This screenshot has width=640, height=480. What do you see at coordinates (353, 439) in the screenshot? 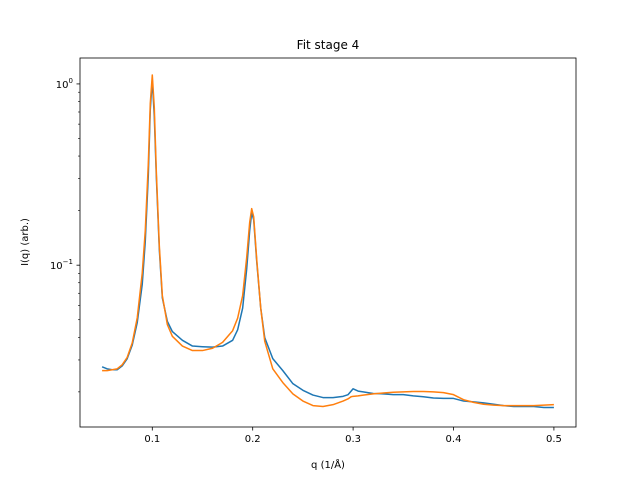
I see `x-tick-label: 0.3` at bounding box center [353, 439].